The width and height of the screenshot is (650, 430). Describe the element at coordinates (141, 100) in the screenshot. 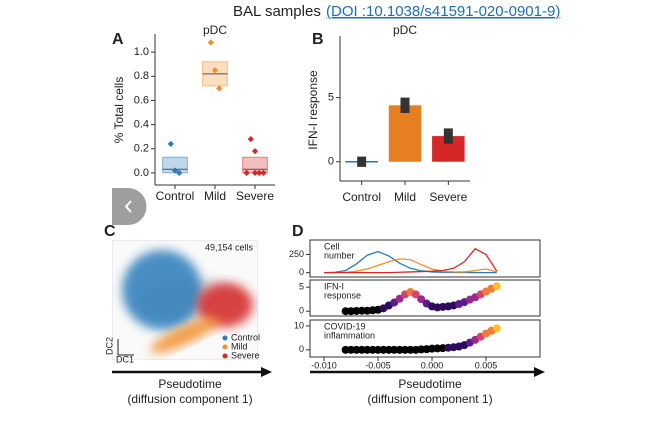

I see `y-tick-label: 0.6` at that location.